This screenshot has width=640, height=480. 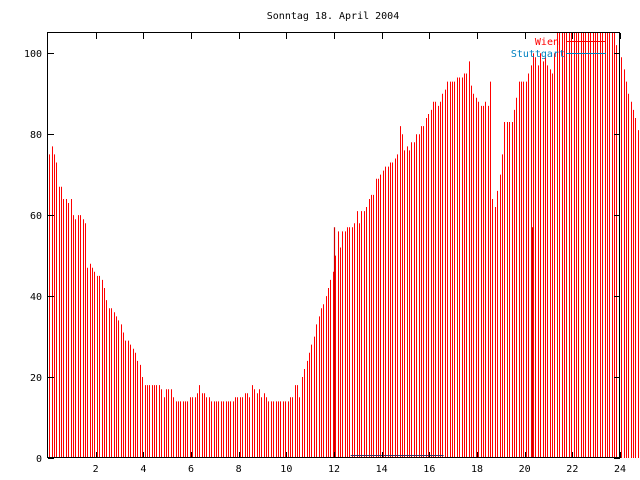 I want to click on x-tick-label: 6, so click(x=191, y=469).